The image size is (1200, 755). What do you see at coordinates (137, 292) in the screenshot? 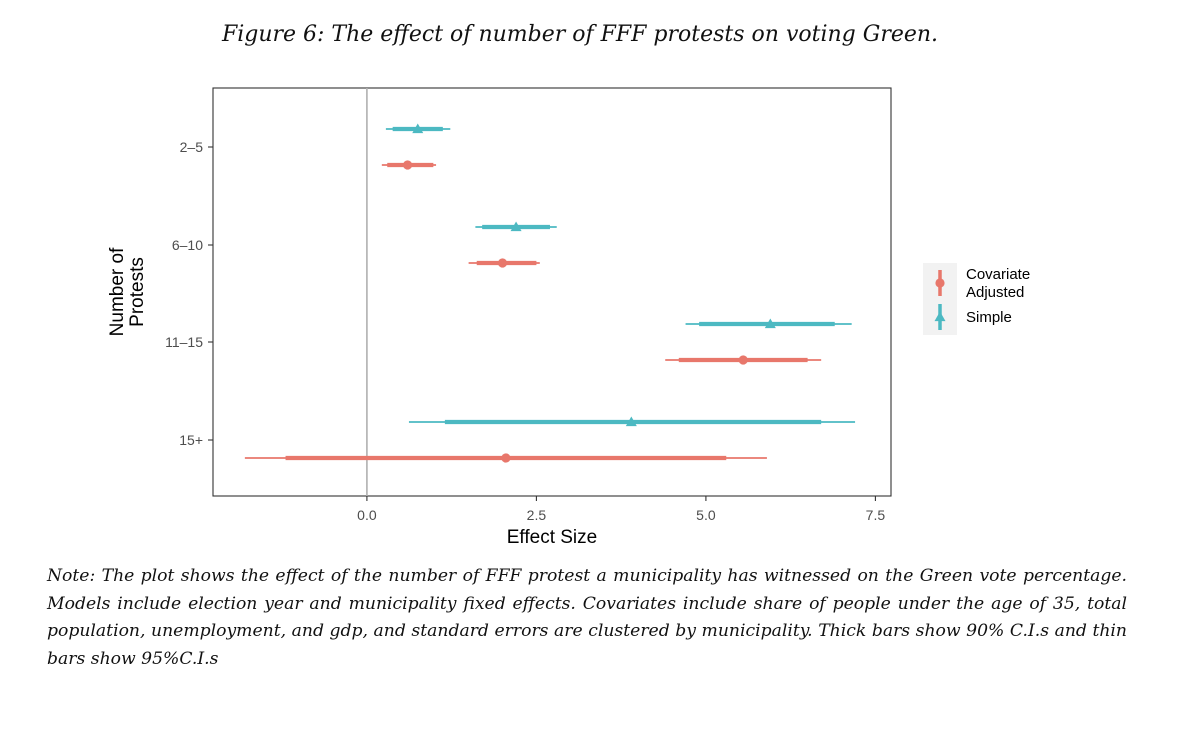
I see `y-axis-title-line: Protests` at bounding box center [137, 292].